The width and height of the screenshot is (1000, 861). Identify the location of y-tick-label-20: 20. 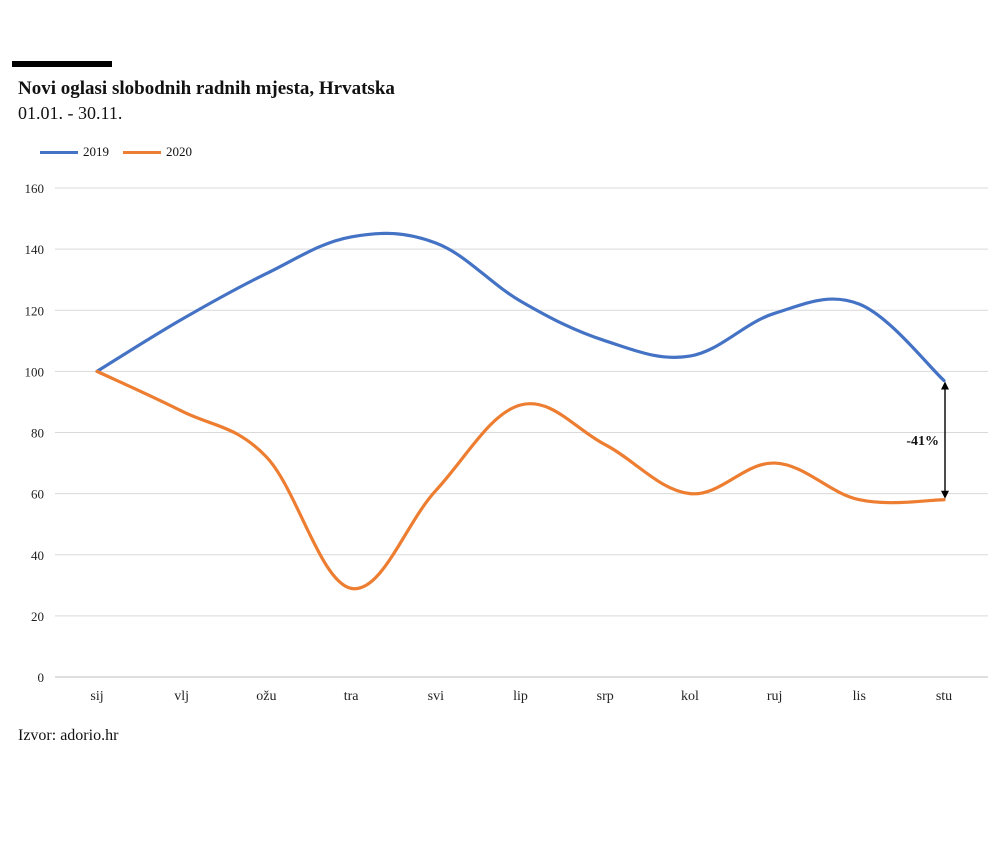
(37, 616).